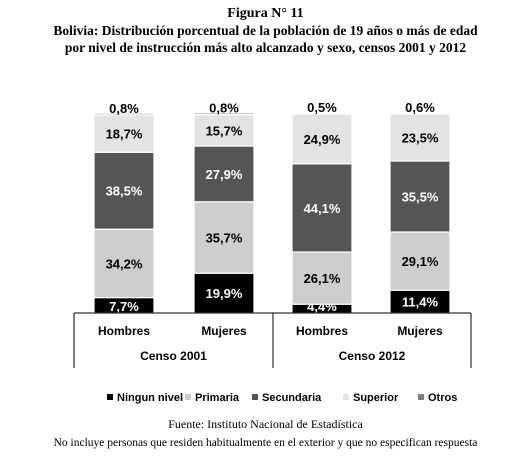 Image resolution: width=531 pixels, height=465 pixels. I want to click on legend-item: Ningun nivel, so click(145, 398).